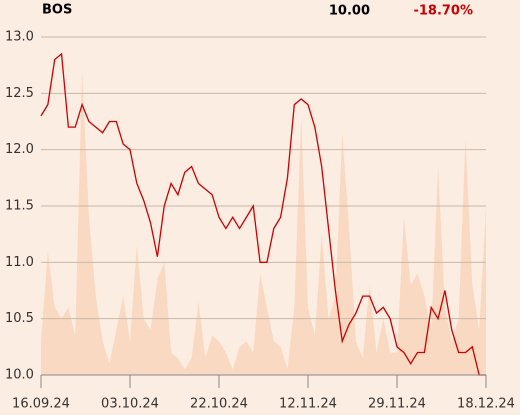  Describe the element at coordinates (443, 11) in the screenshot. I see `change: -18.70%` at that location.